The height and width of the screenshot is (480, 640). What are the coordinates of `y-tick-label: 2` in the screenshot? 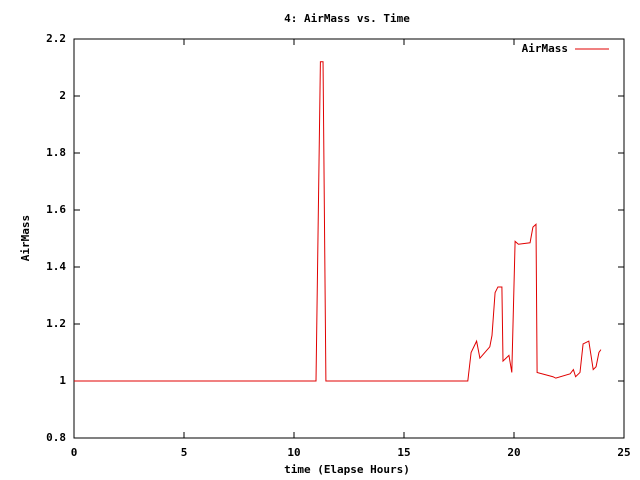 It's located at (62, 95).